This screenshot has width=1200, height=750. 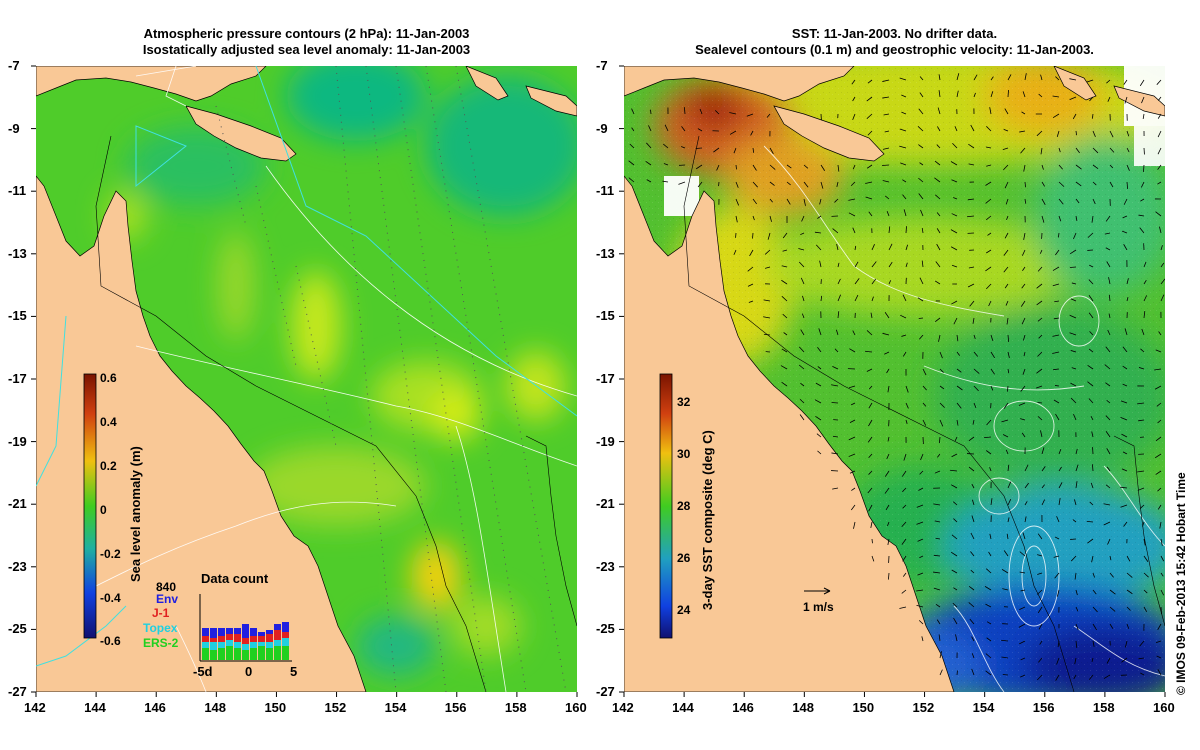 I want to click on lon-label-left: 146, so click(x=155, y=707).